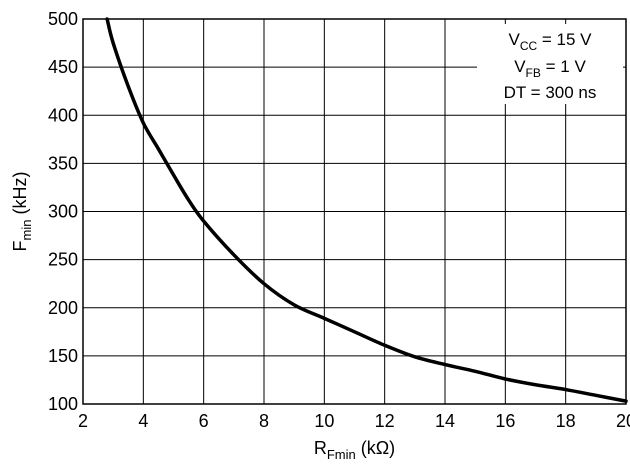 This screenshot has height=468, width=630. What do you see at coordinates (63, 404) in the screenshot?
I see `y-tick-label: 100` at bounding box center [63, 404].